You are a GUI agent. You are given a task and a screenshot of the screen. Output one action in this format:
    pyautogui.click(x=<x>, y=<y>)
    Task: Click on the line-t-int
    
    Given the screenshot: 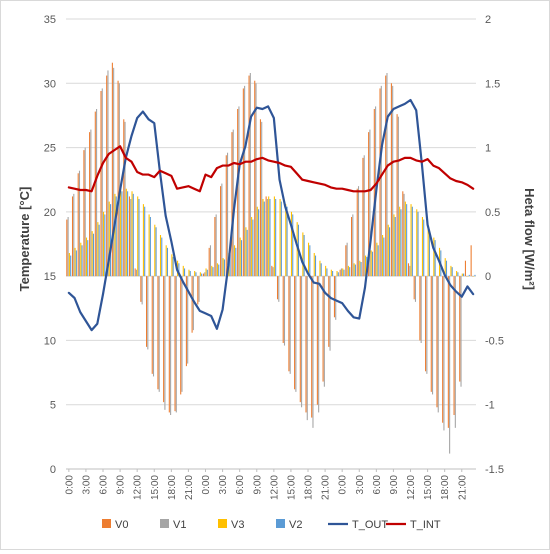 What is the action you would take?
    pyautogui.click(x=271, y=169)
    